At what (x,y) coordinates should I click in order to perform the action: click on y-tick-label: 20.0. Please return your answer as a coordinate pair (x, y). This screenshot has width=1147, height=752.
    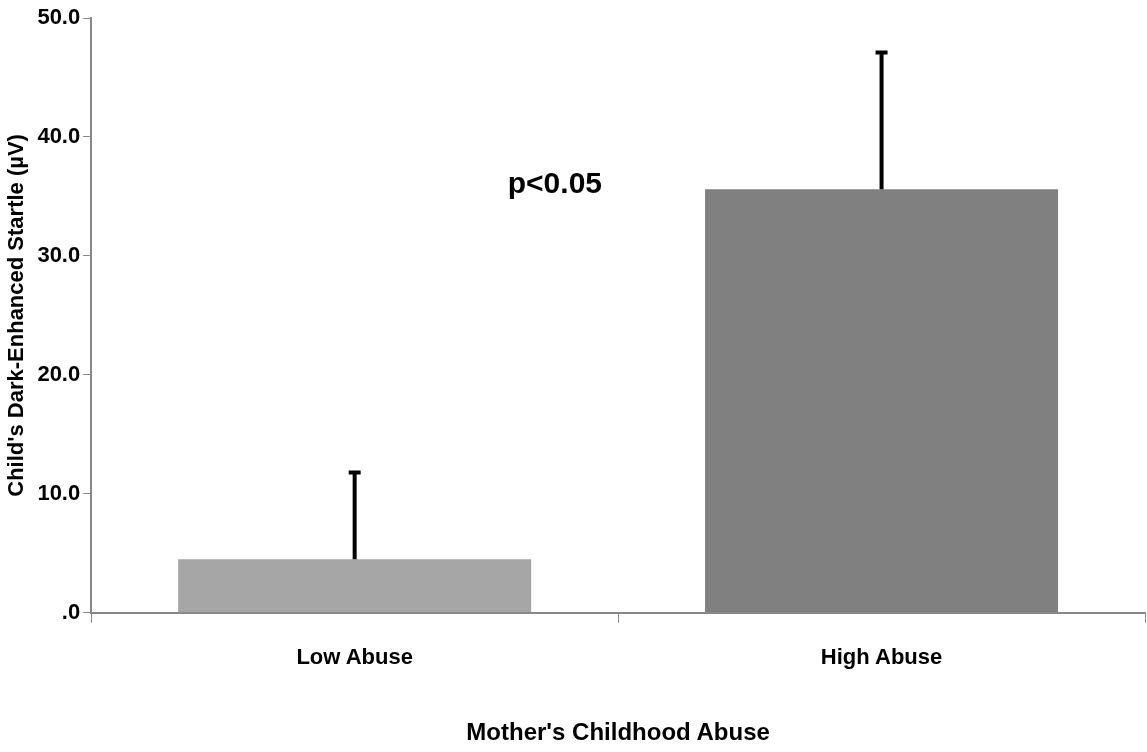
    Looking at the image, I should click on (59, 373).